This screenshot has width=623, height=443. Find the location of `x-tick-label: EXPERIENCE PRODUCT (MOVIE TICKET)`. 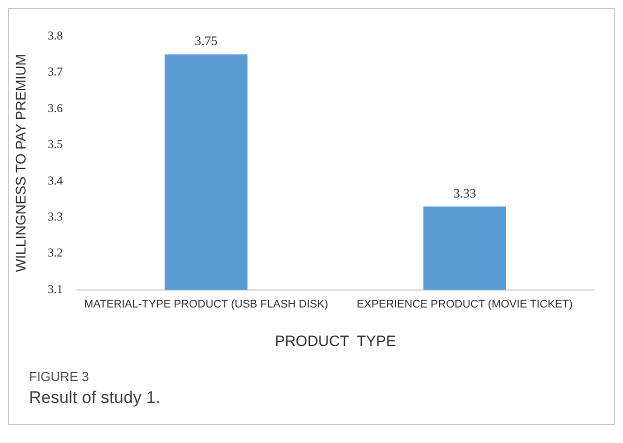

x-tick-label: EXPERIENCE PRODUCT (MOVIE TICKET) is located at coordinates (464, 304).